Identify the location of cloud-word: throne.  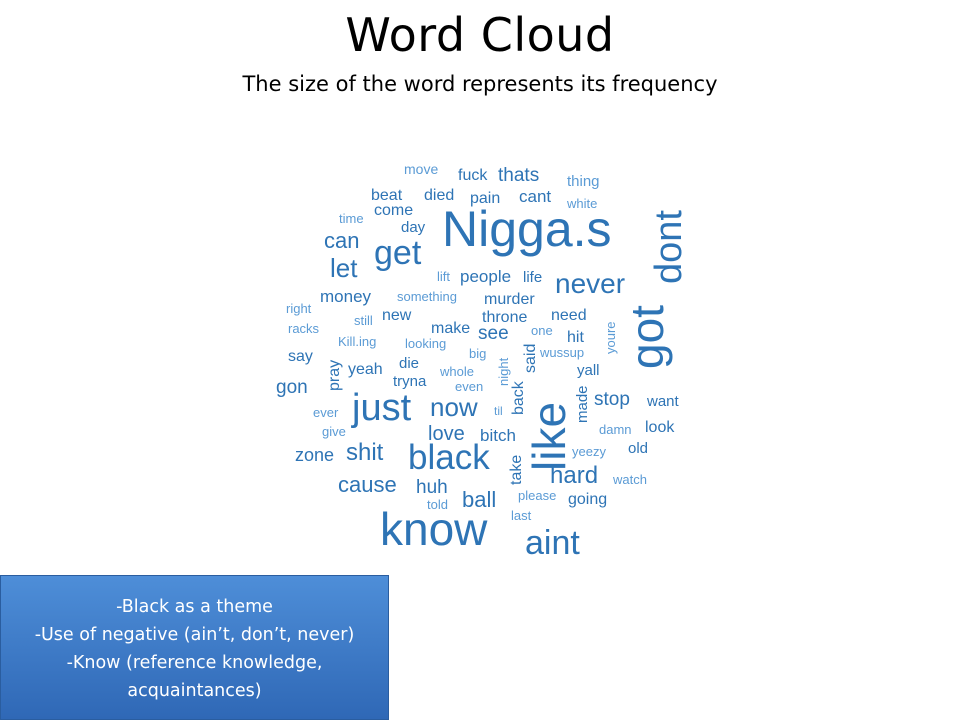
(505, 317).